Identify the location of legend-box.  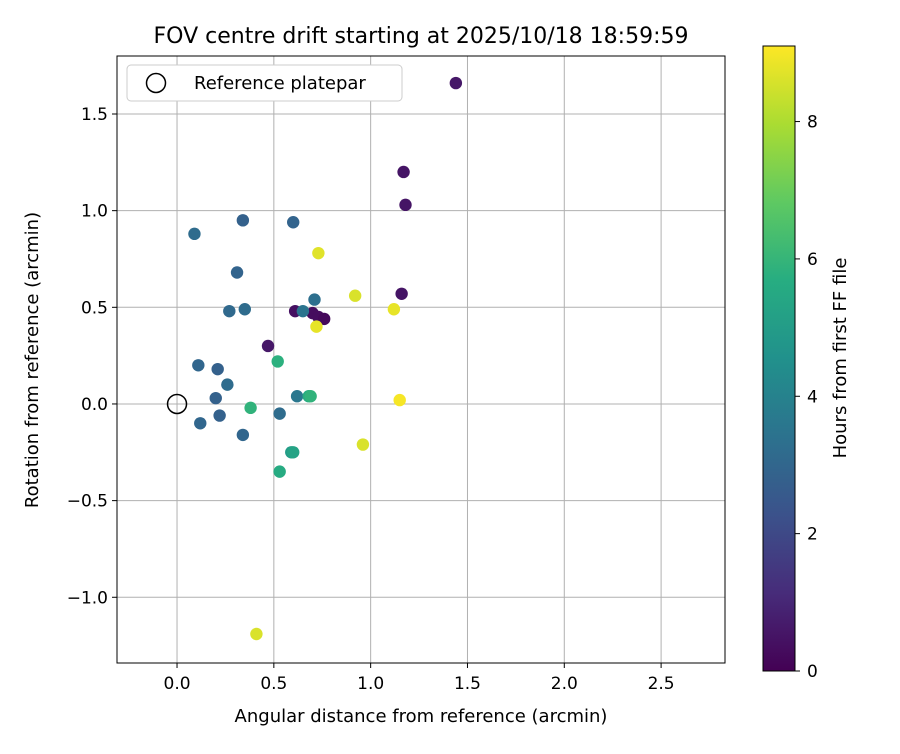
(264, 83).